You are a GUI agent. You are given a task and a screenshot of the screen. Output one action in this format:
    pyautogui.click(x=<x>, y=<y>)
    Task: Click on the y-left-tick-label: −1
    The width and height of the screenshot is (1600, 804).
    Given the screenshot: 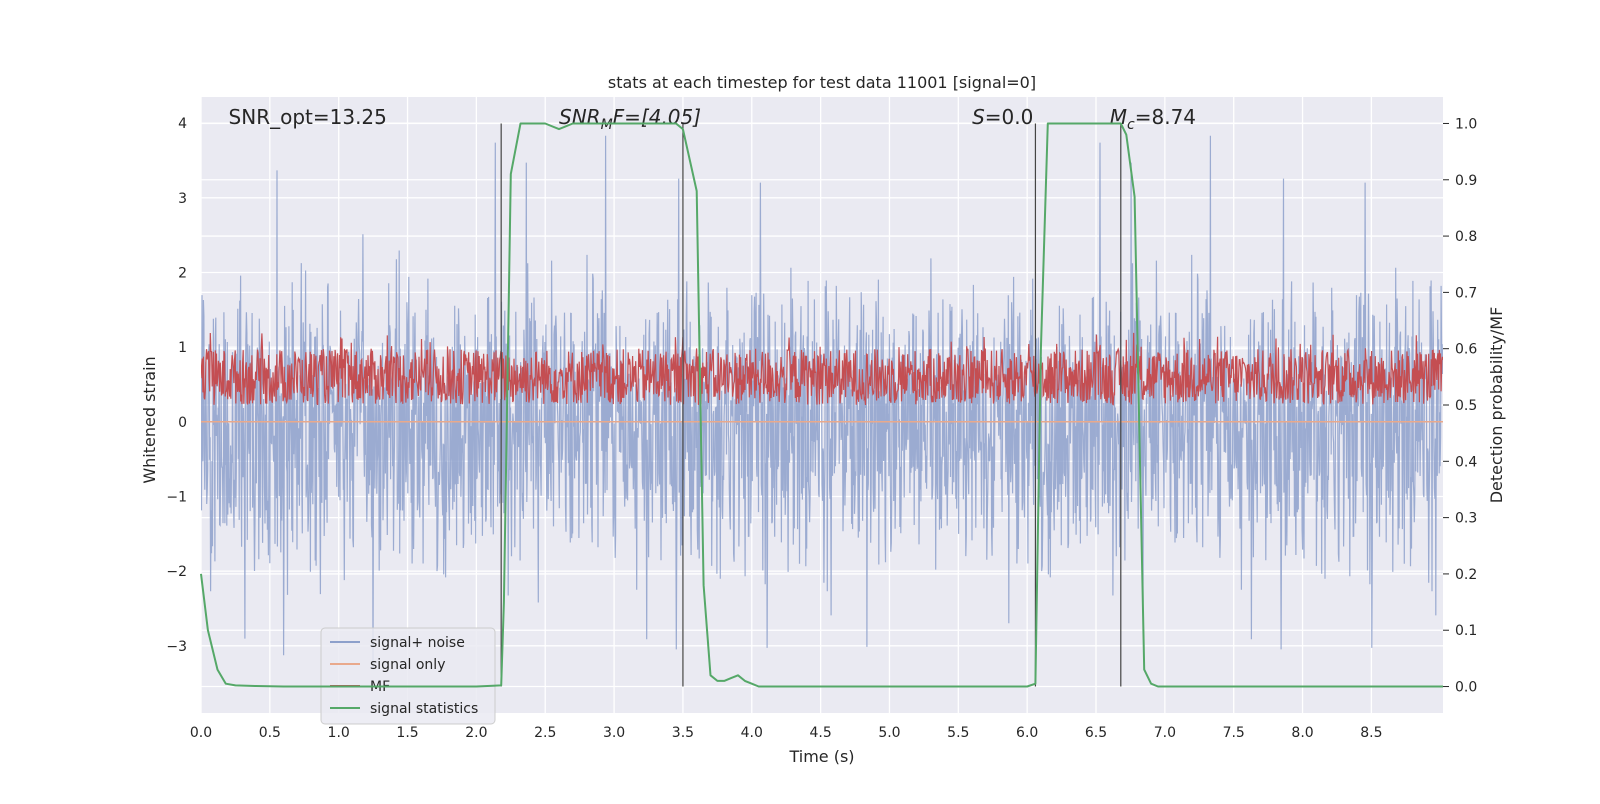 What is the action you would take?
    pyautogui.click(x=176, y=497)
    